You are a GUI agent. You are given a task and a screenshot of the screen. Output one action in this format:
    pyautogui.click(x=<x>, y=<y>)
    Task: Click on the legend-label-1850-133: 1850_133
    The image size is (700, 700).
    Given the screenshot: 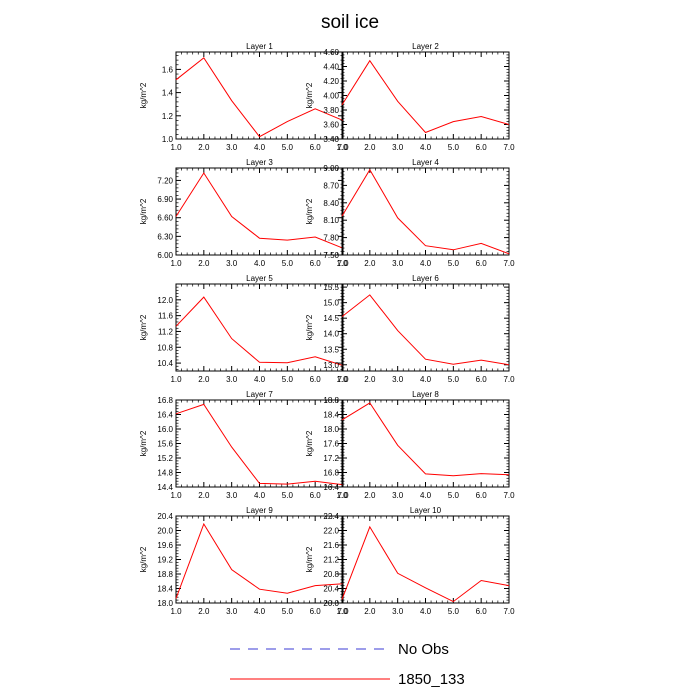 What is the action you would take?
    pyautogui.click(x=431, y=679)
    